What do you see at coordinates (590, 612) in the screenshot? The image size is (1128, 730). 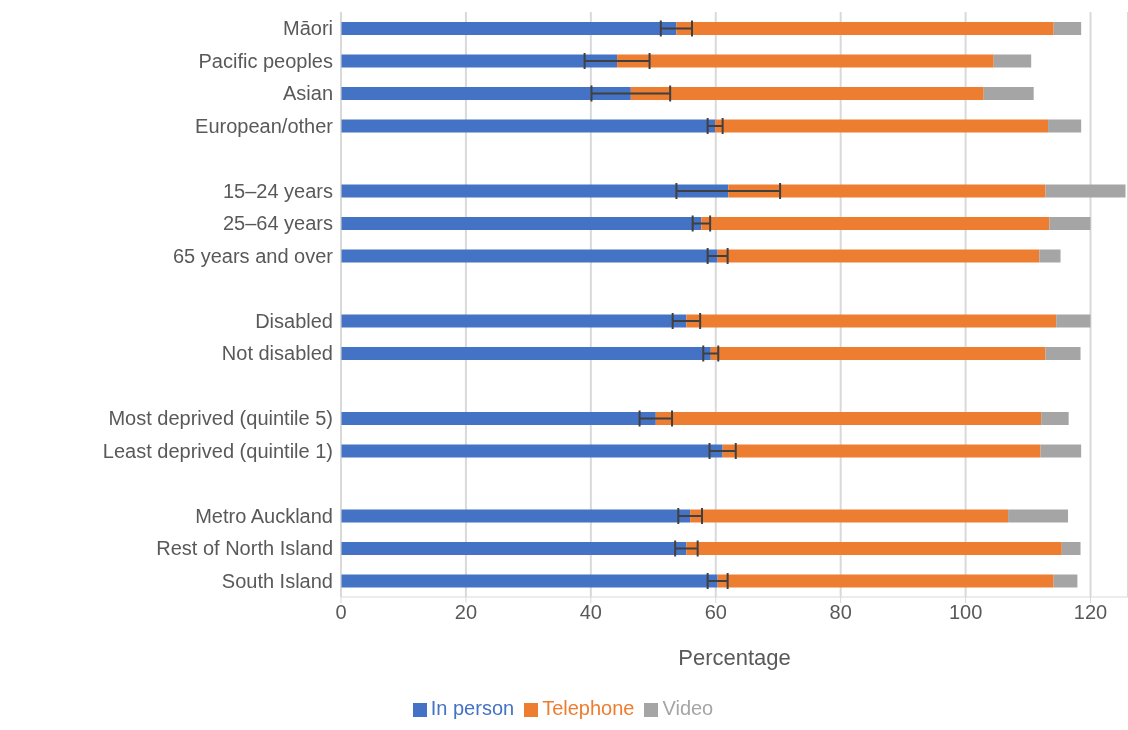 I see `x-tick-label: 40` at bounding box center [590, 612].